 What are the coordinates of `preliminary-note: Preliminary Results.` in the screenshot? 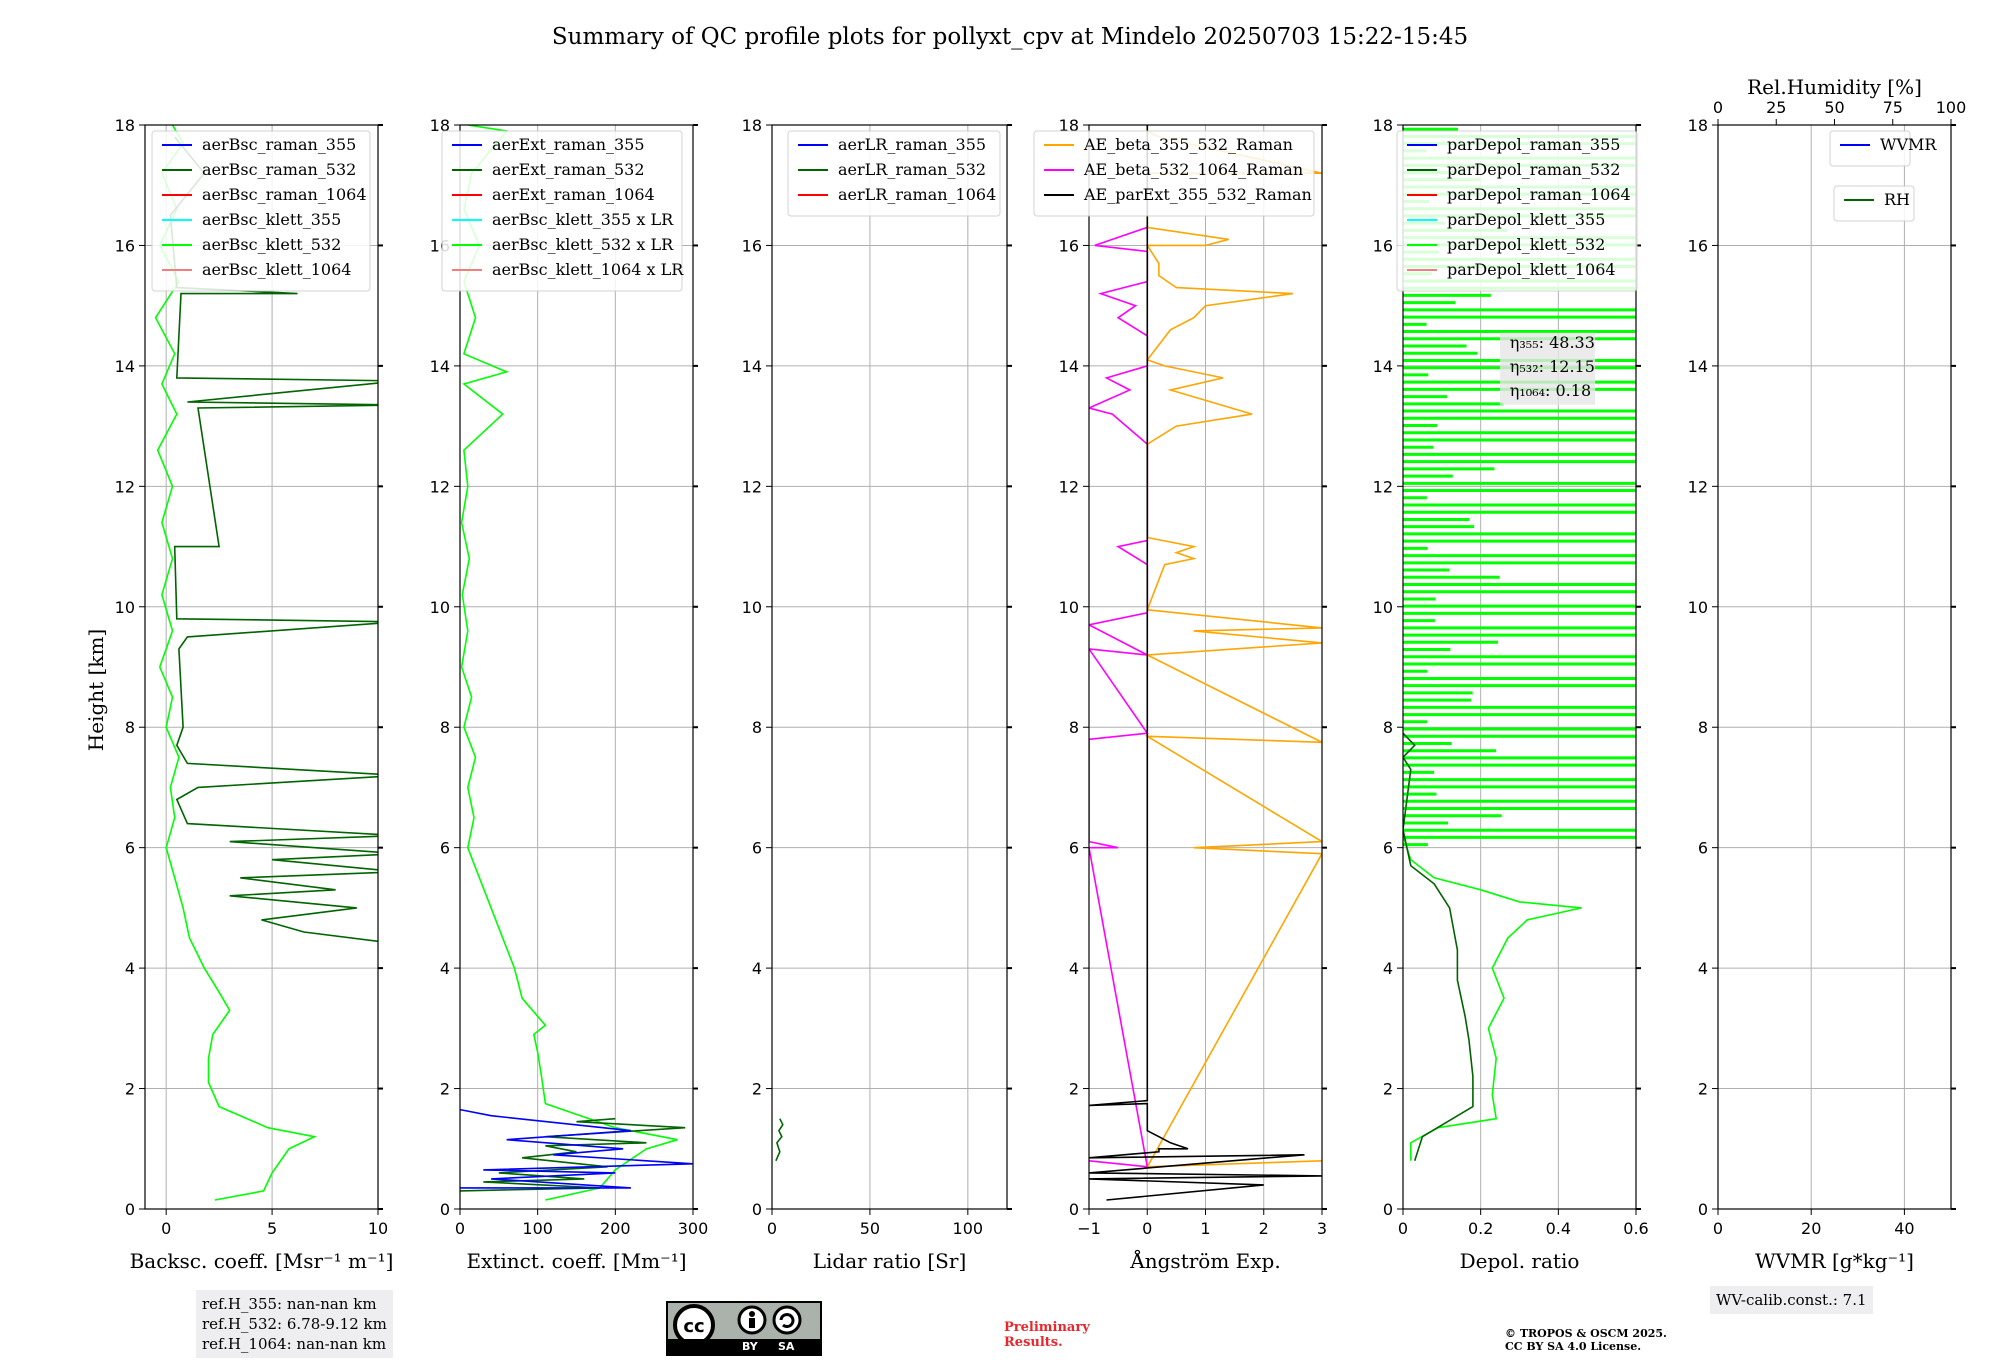 It's located at (1047, 1335).